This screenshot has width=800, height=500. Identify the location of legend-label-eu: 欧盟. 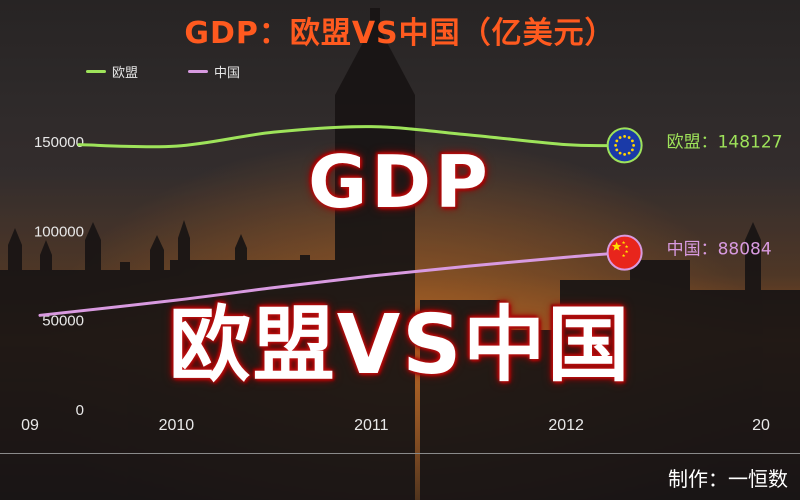
(125, 73).